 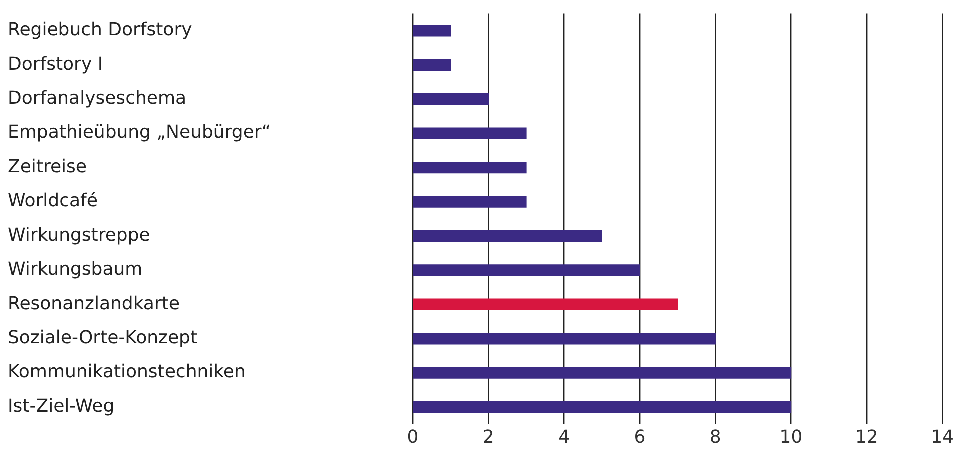 I want to click on x-tick-label: 6, so click(x=640, y=437).